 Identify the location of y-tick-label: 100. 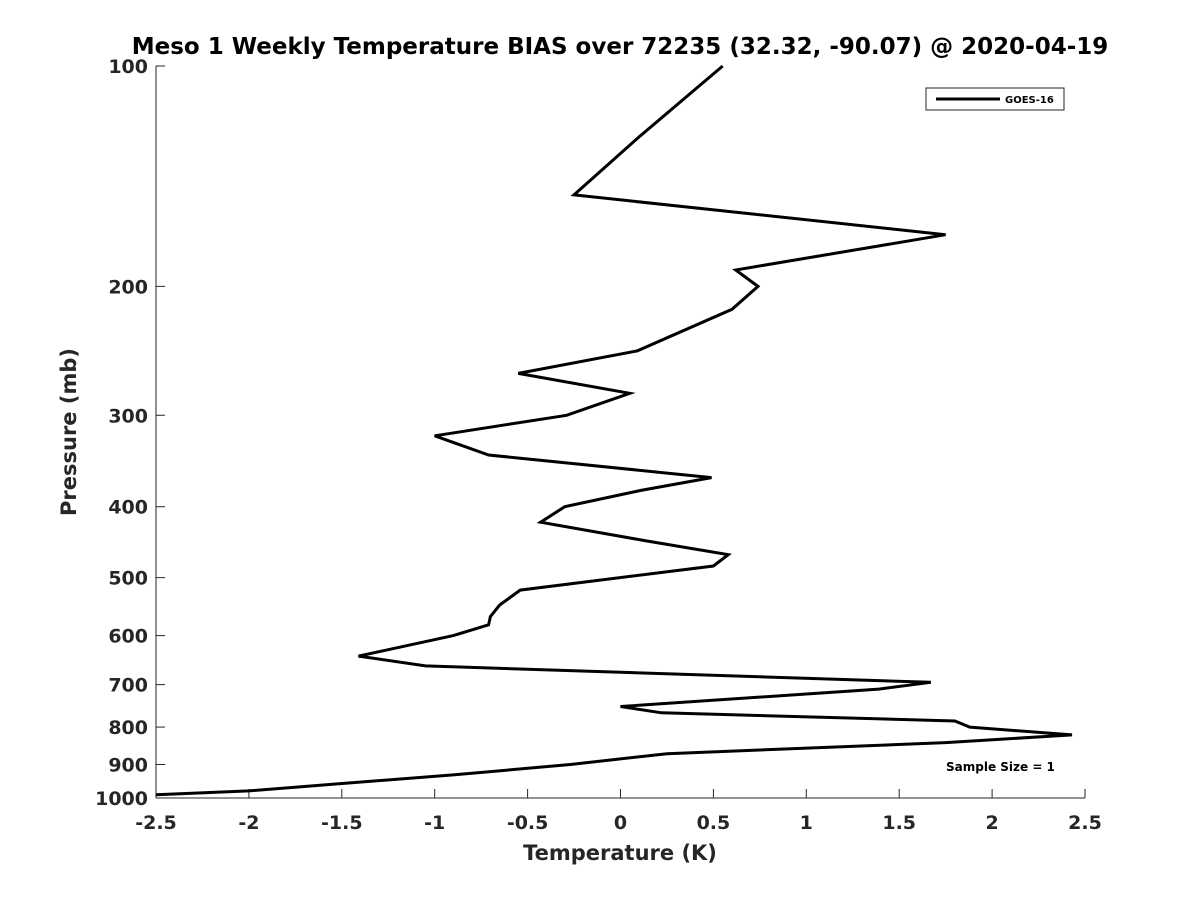
(128, 67).